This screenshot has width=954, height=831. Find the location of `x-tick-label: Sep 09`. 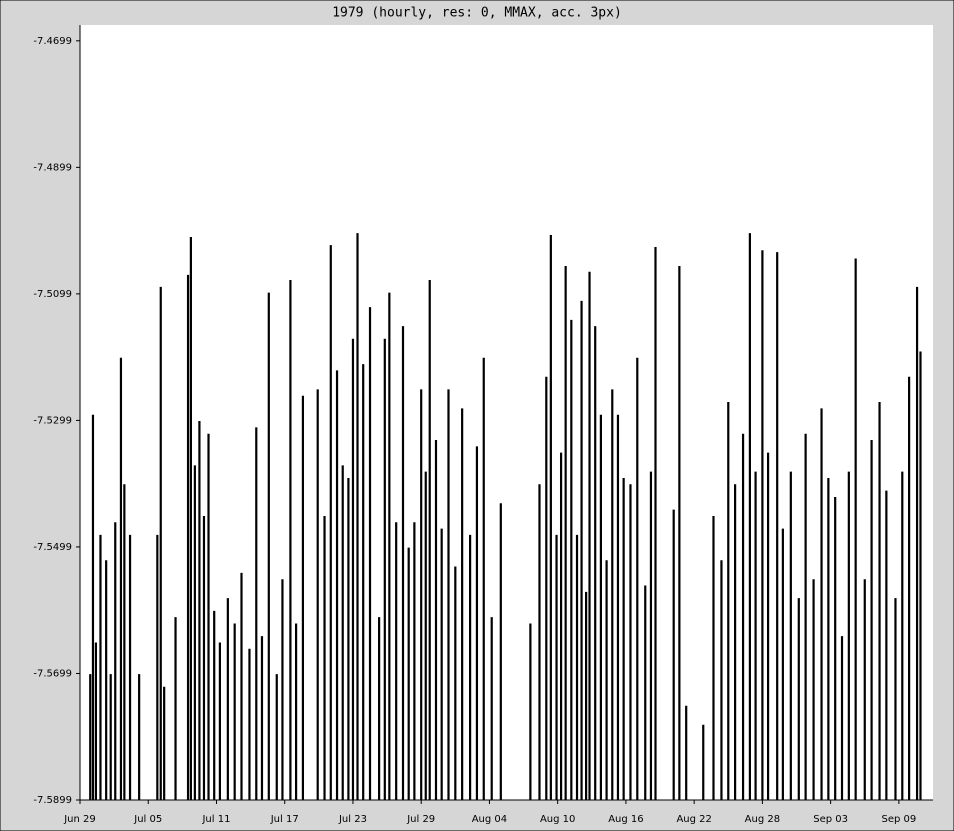

x-tick-label: Sep 09 is located at coordinates (898, 819).